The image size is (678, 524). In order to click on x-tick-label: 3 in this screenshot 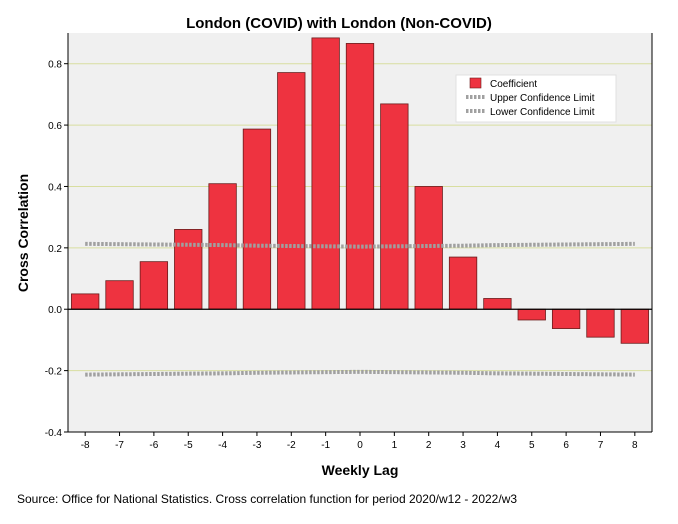, I will do `click(463, 445)`.